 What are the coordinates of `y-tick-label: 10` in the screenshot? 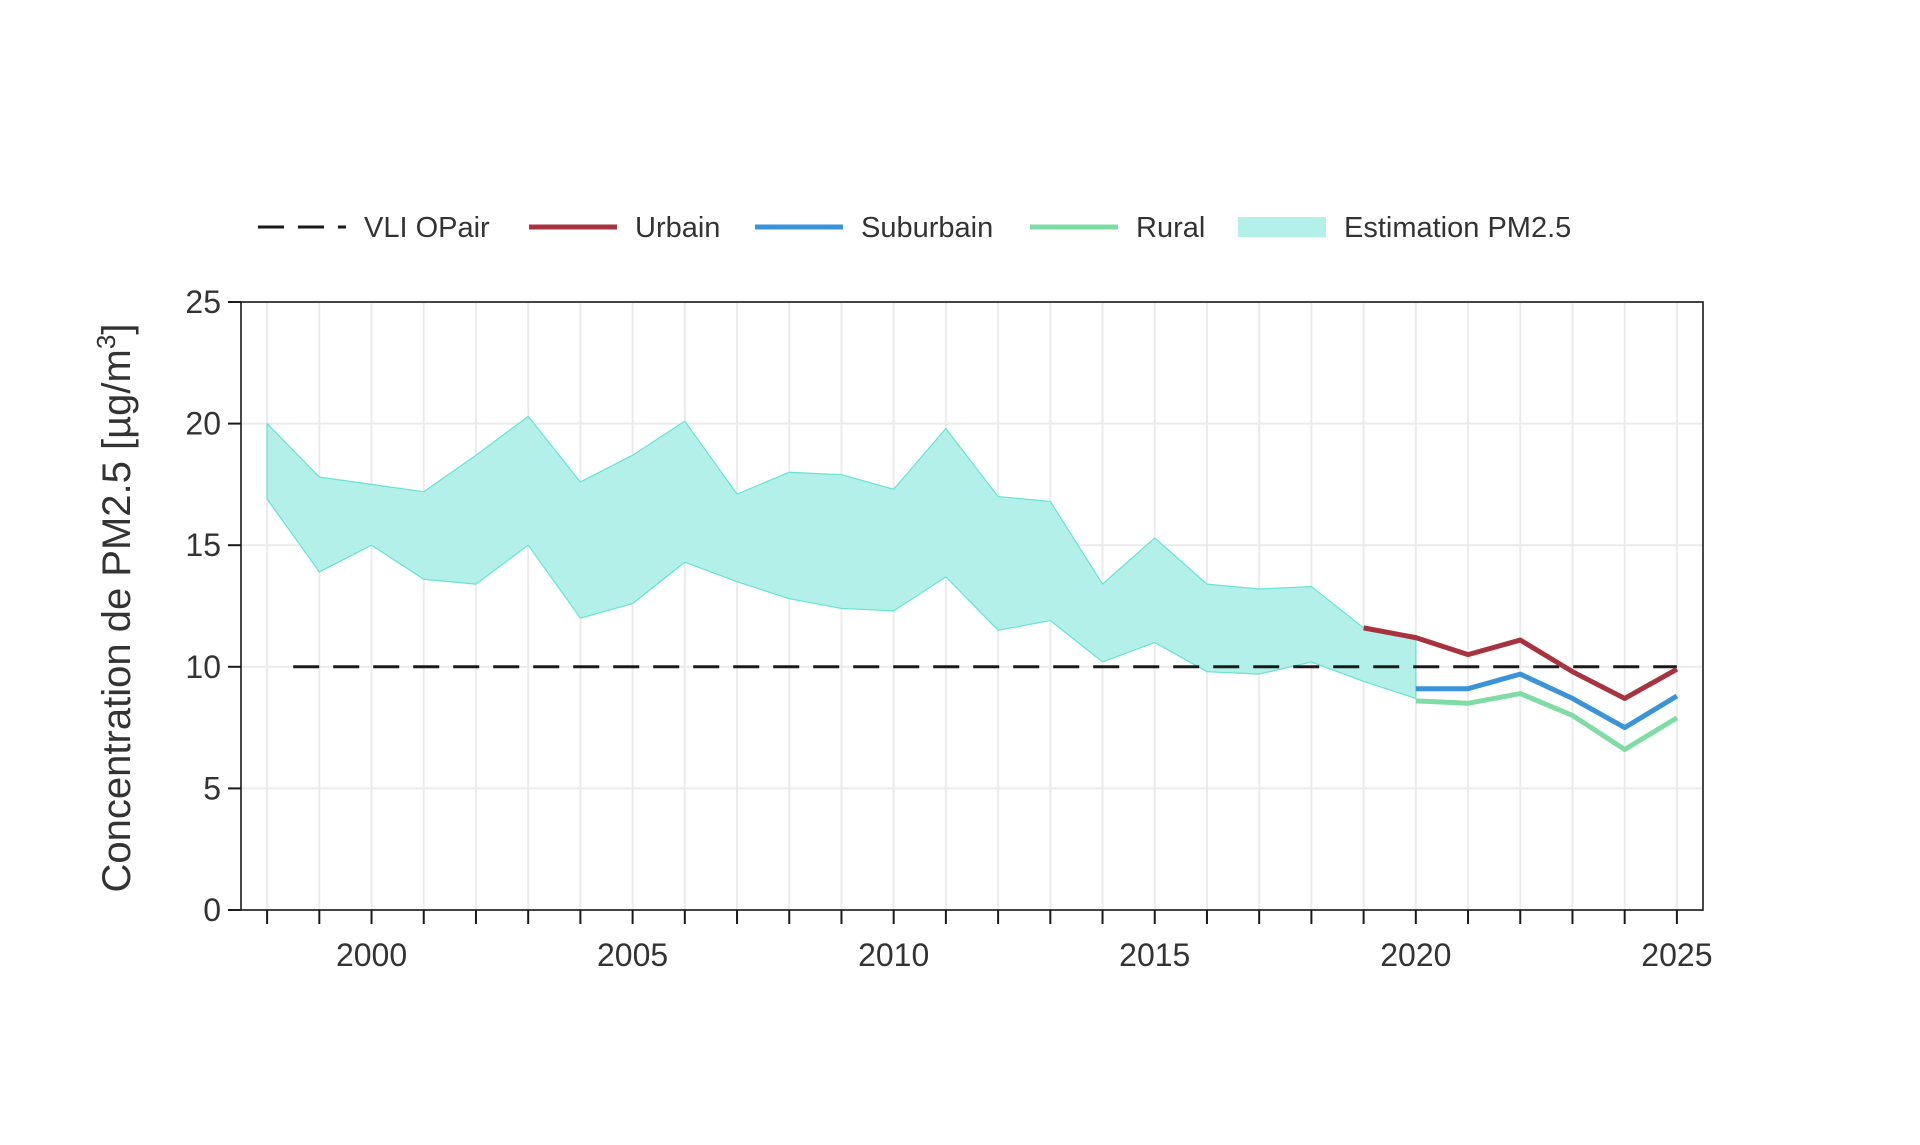 It's located at (203, 667).